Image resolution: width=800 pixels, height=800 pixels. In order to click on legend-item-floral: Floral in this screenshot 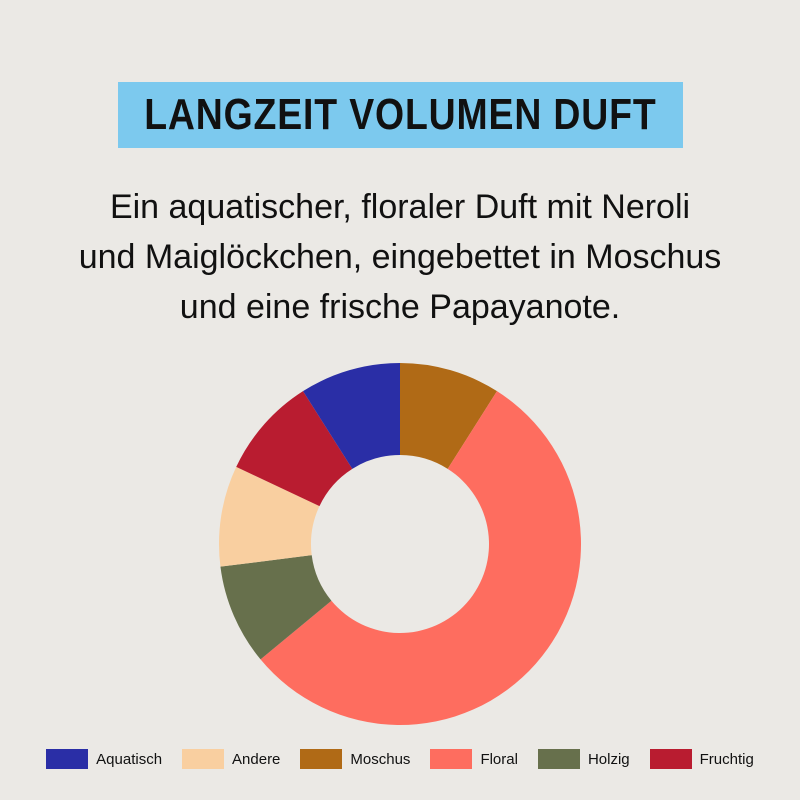, I will do `click(474, 759)`.